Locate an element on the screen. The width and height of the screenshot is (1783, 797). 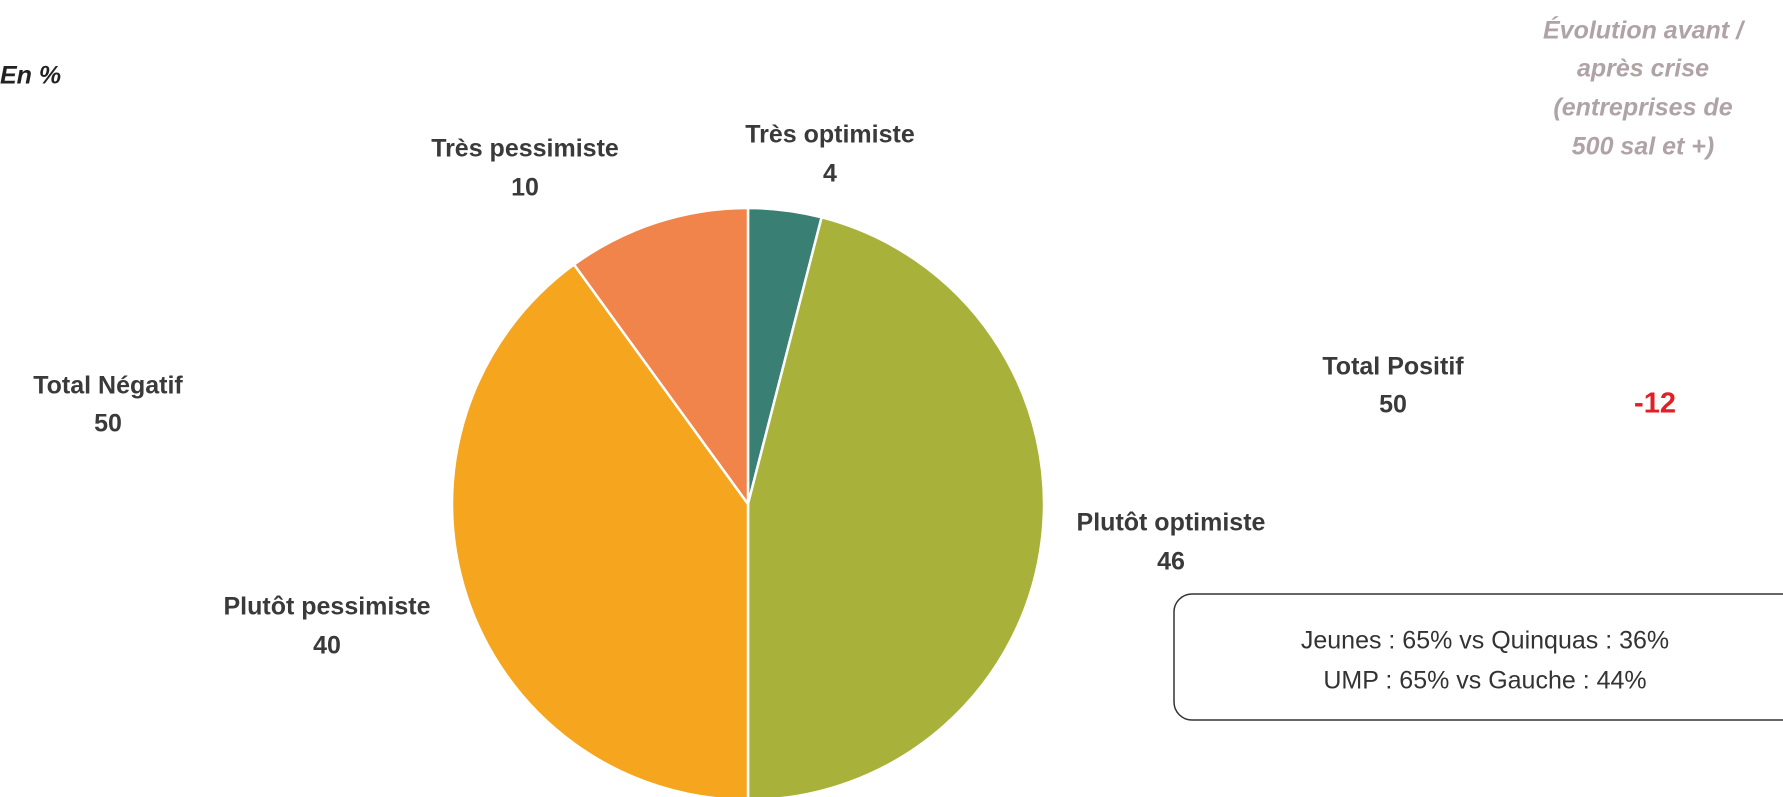
slice-label: Très pessimiste is located at coordinates (525, 149).